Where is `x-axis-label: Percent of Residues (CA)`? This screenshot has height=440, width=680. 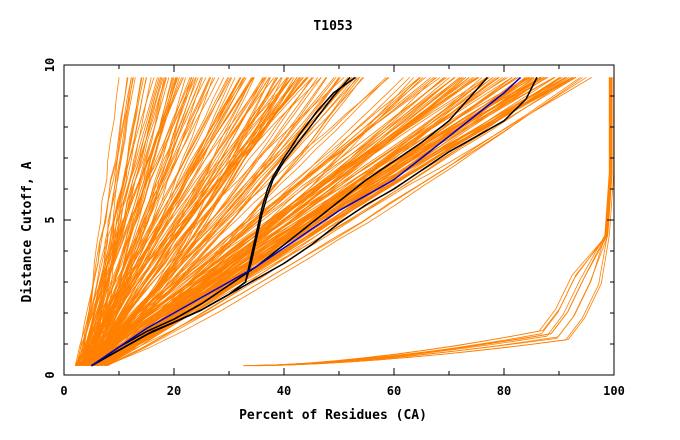
x-axis-label: Percent of Residues (CA) is located at coordinates (333, 415).